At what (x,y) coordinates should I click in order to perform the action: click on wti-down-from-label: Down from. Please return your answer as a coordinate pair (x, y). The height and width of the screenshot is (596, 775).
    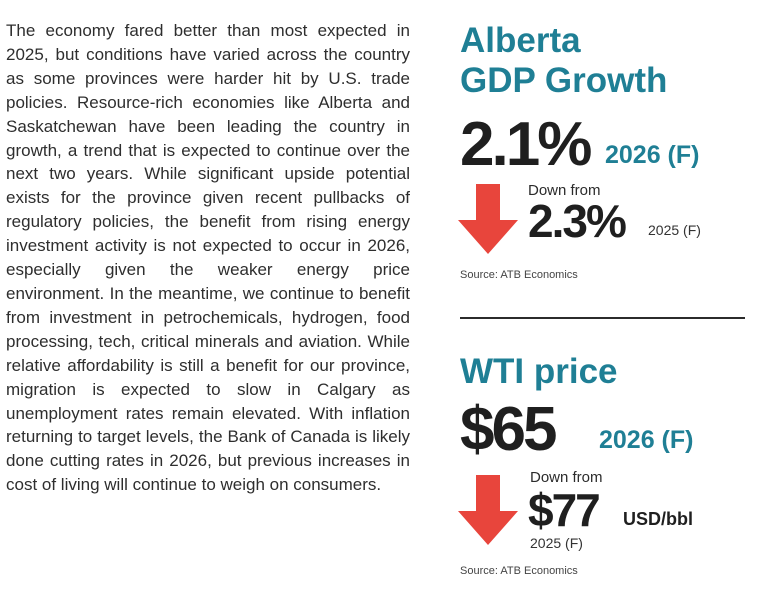
    Looking at the image, I should click on (566, 477).